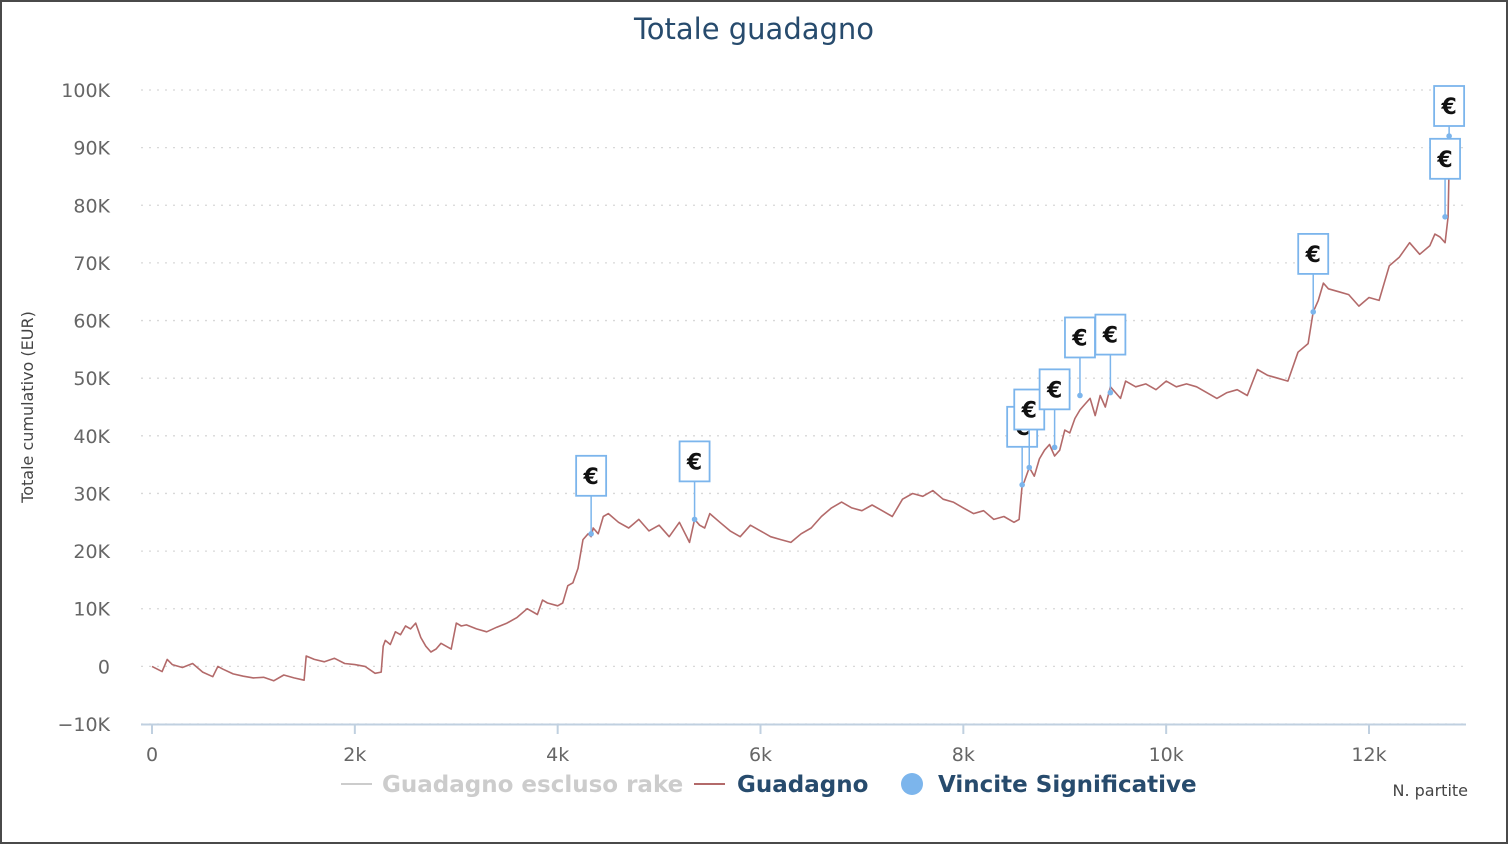  What do you see at coordinates (91, 494) in the screenshot?
I see `y-tick-label: 30K` at bounding box center [91, 494].